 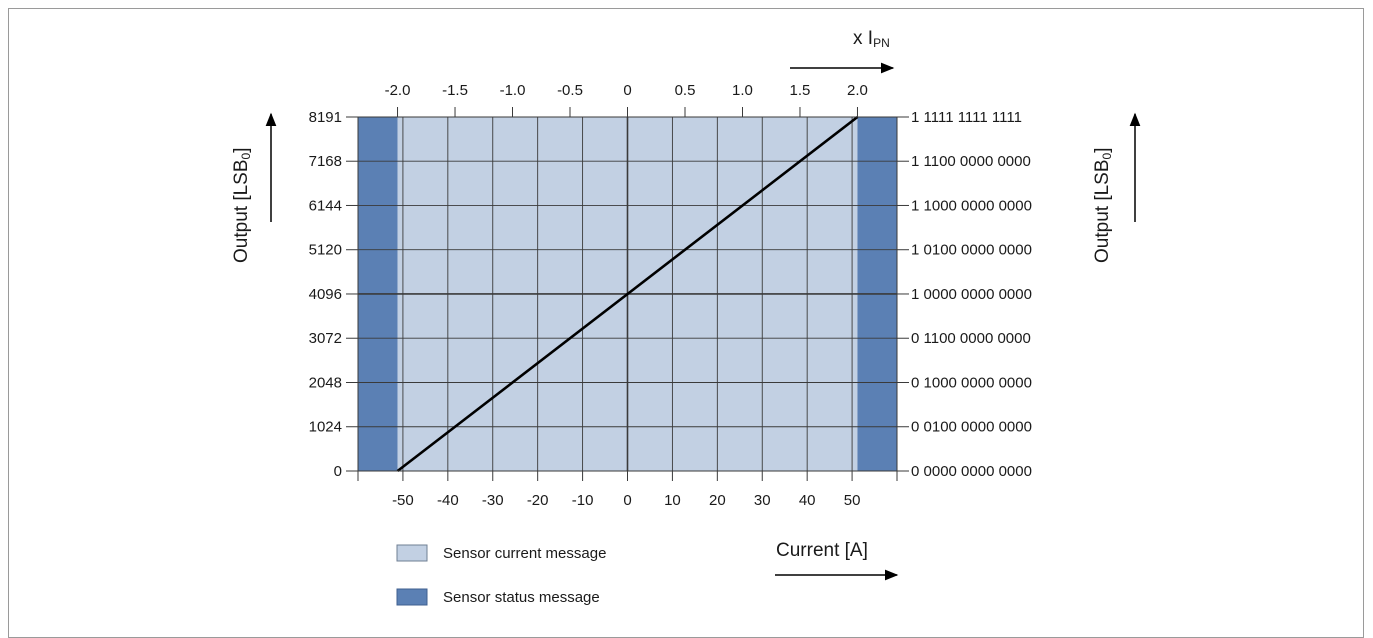 I want to click on x-bottom-tick-label-1: -40, so click(x=448, y=500).